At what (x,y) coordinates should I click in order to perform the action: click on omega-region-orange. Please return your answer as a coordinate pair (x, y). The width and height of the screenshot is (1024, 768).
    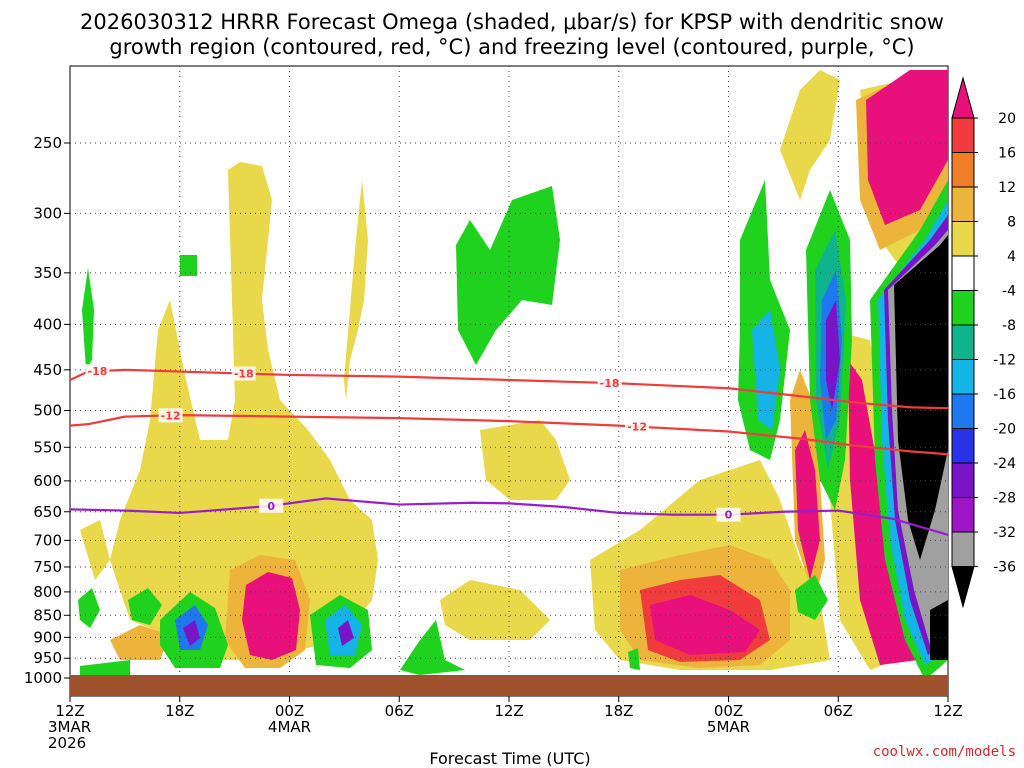
    Looking at the image, I should click on (140, 642).